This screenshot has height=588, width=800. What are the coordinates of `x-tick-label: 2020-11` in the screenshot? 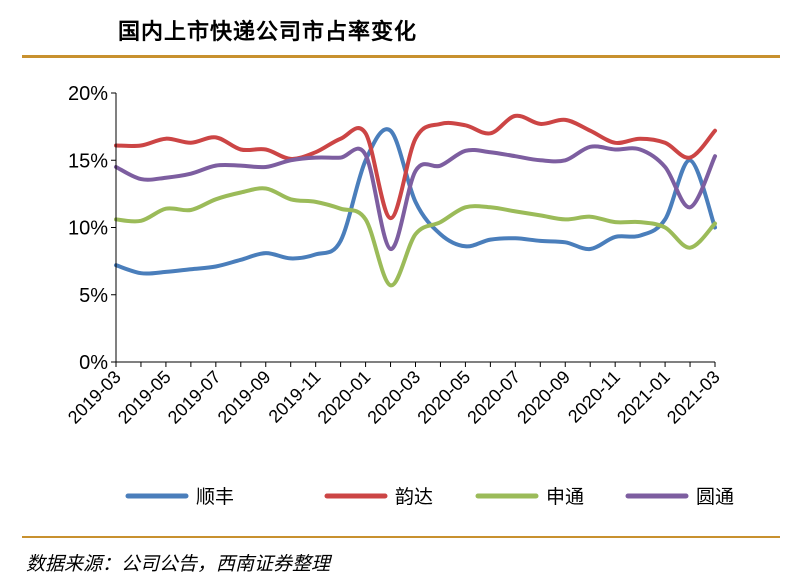 It's located at (594, 397).